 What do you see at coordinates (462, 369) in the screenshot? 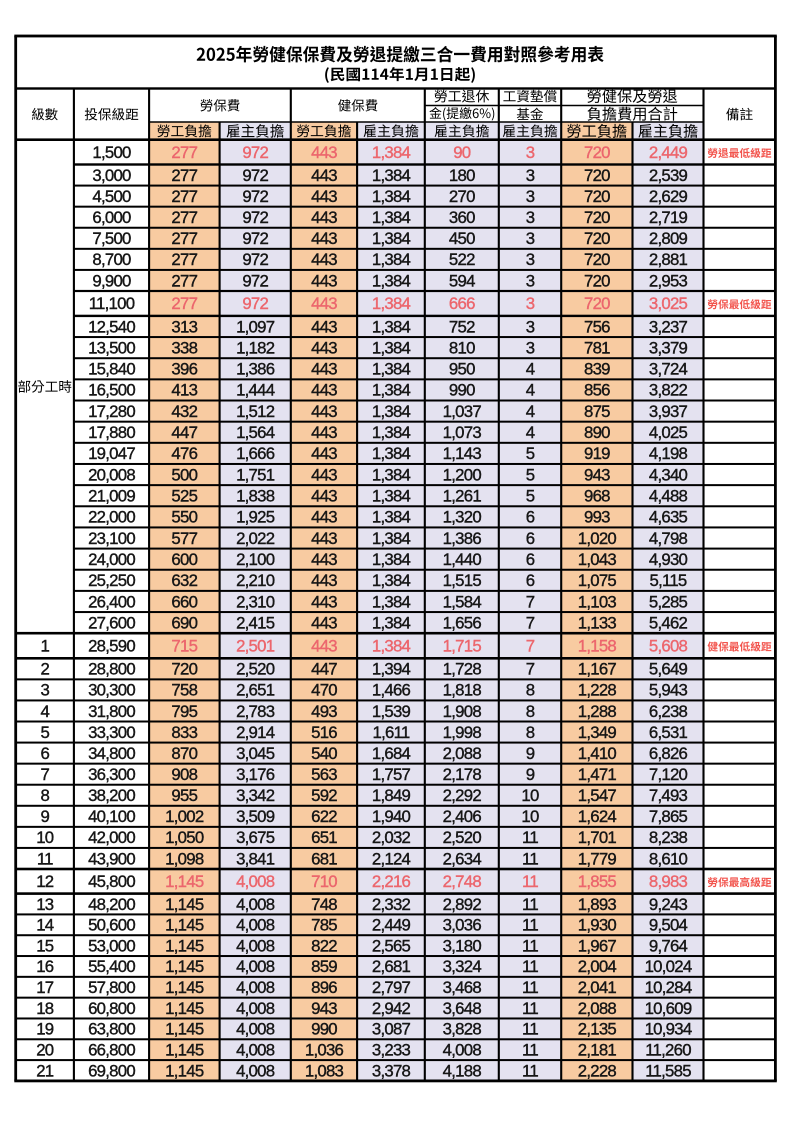
I see `svg-text: 950` at bounding box center [462, 369].